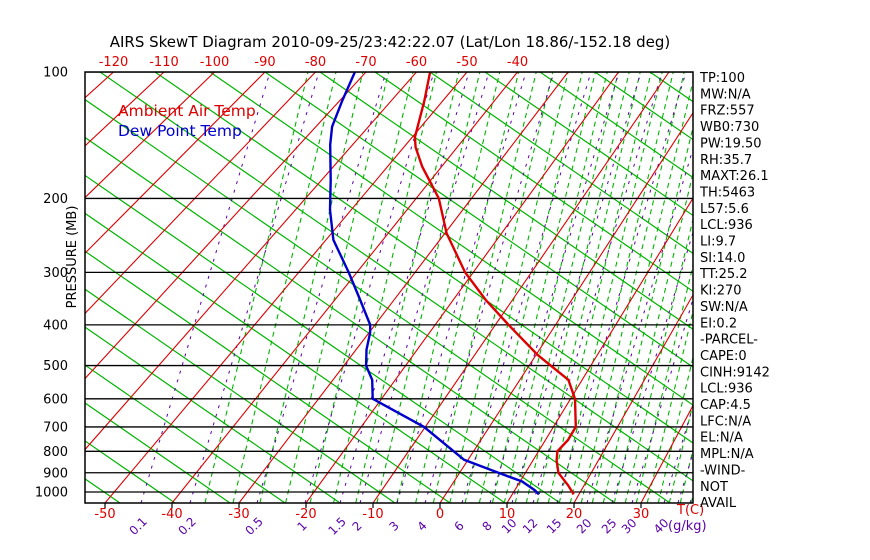 Image resolution: width=870 pixels, height=560 pixels. Describe the element at coordinates (55, 399) in the screenshot. I see `pressure-tick-label: 600` at that location.